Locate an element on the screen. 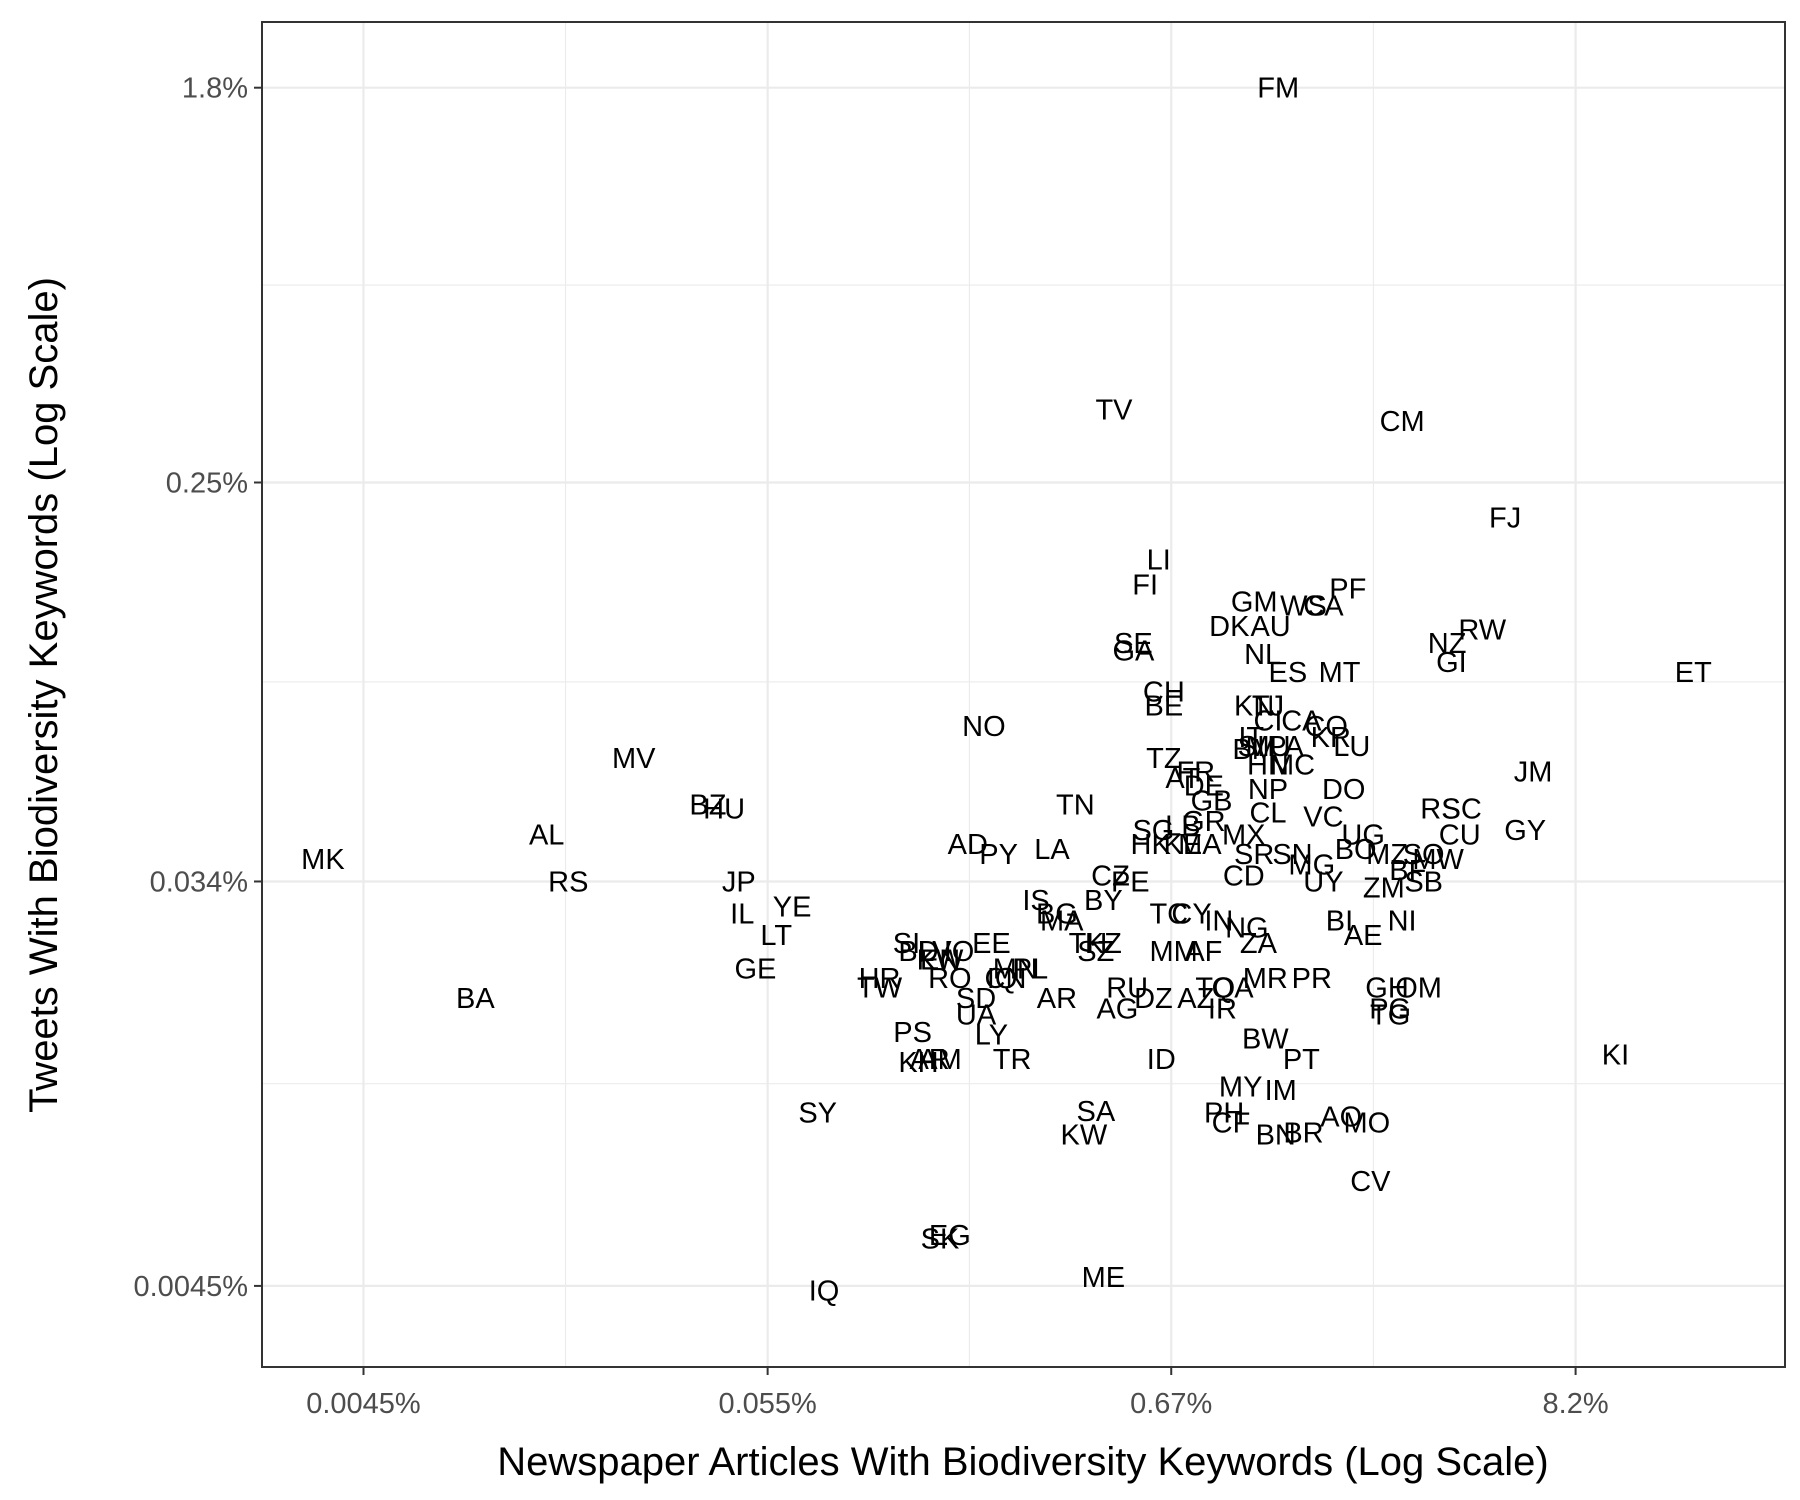 The width and height of the screenshot is (1800, 1500). point-label-hn: HN is located at coordinates (1268, 766).